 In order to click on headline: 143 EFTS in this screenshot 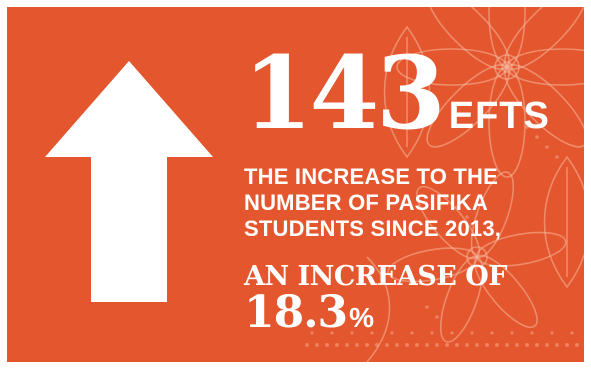, I will do `click(396, 93)`.